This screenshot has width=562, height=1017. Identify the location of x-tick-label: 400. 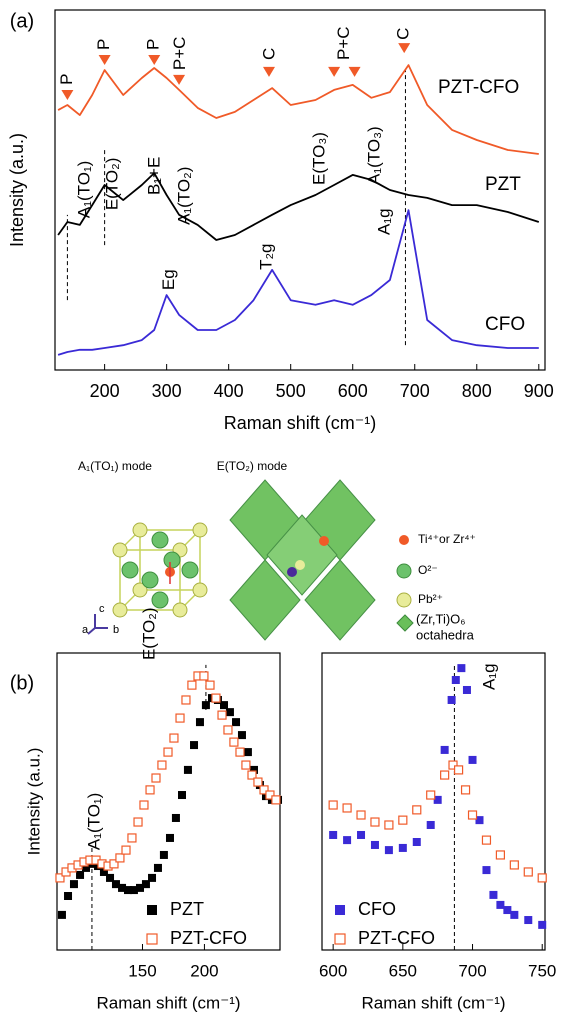
(229, 391).